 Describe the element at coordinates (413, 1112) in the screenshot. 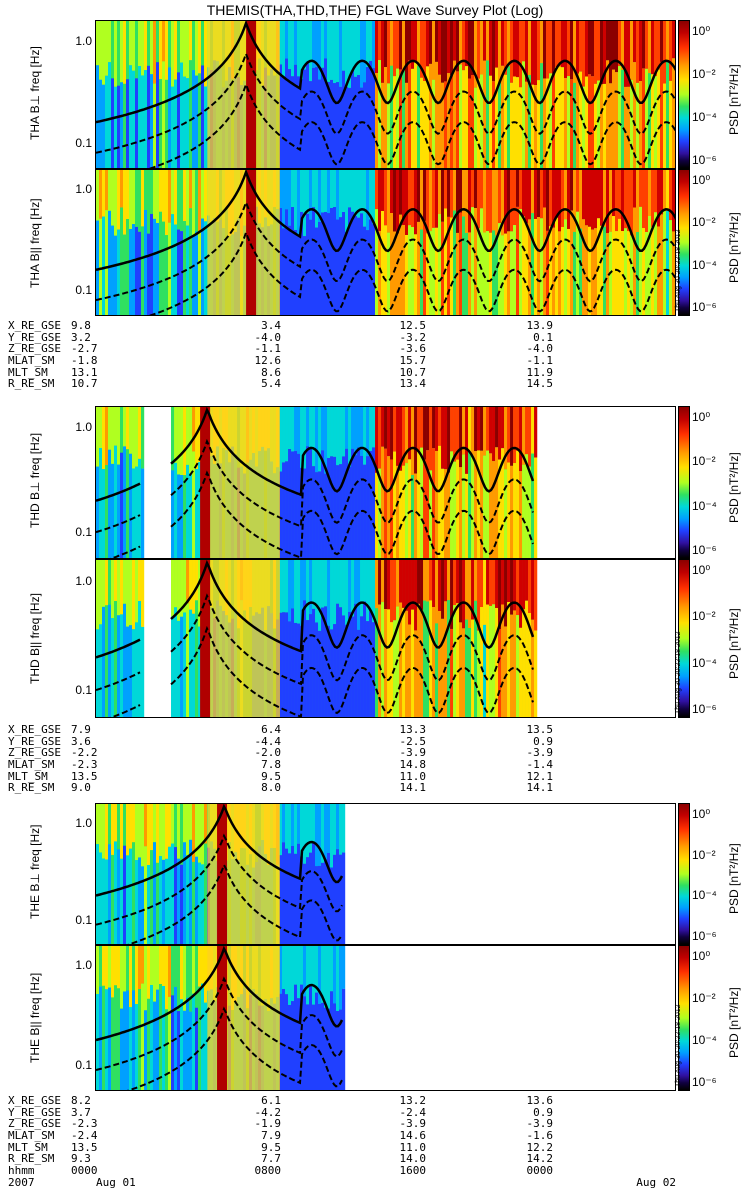

I see `ephemeris-value: -2.4` at that location.